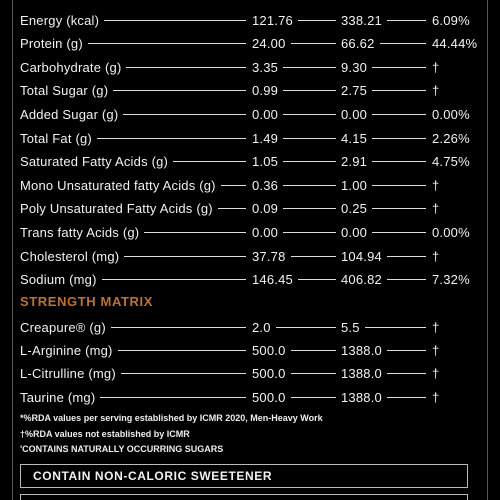 Image resolution: width=500 pixels, height=500 pixels. I want to click on cell-text: 2.0, so click(261, 327).